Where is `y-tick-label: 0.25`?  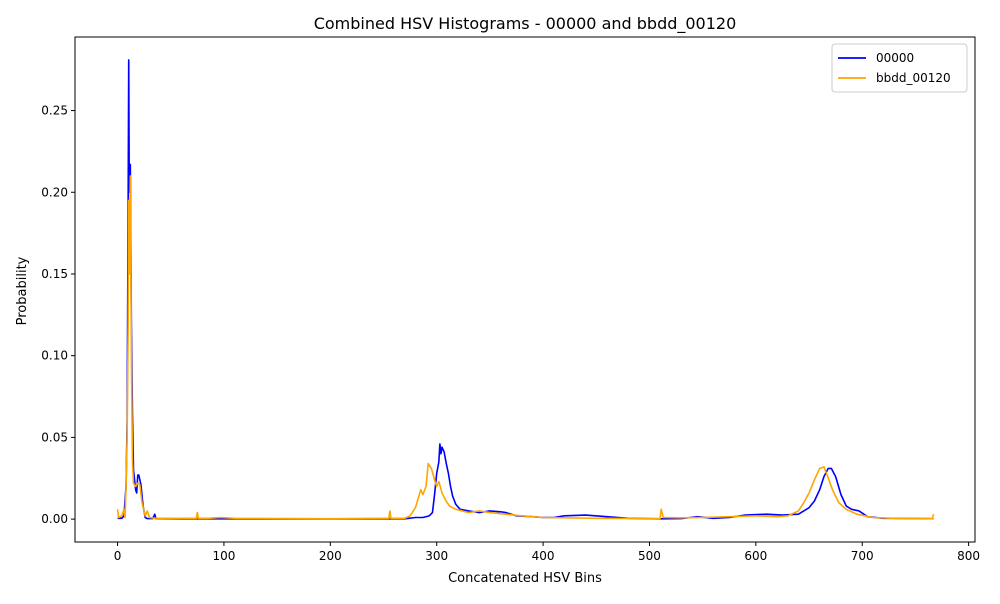
y-tick-label: 0.25 is located at coordinates (54, 111).